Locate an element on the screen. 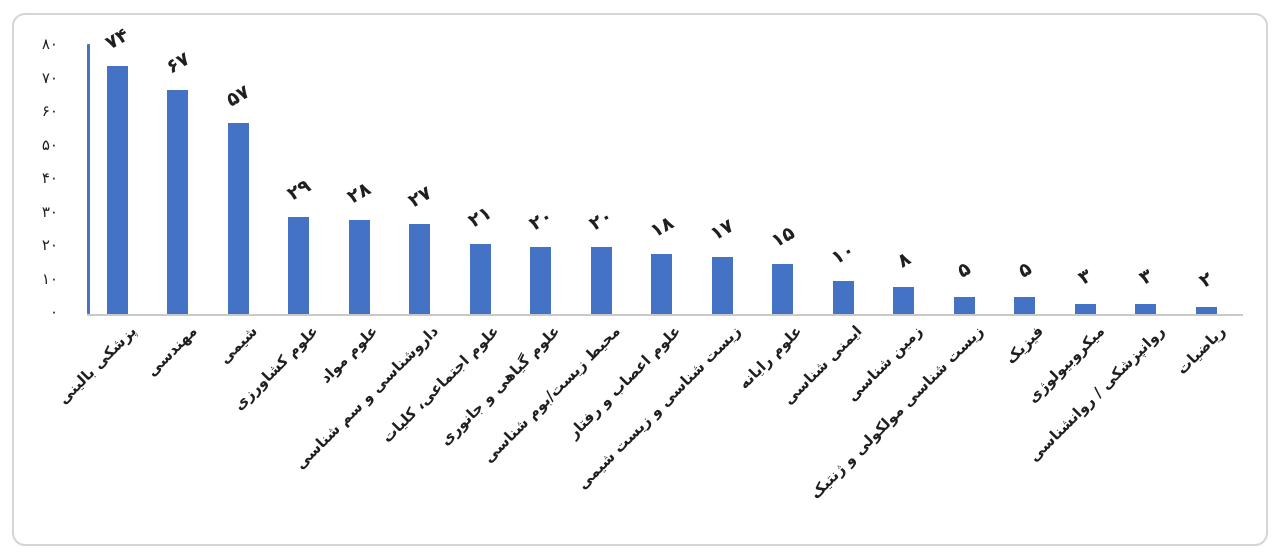 The image size is (1280, 560). category-label: فیزیک is located at coordinates (1024, 345).